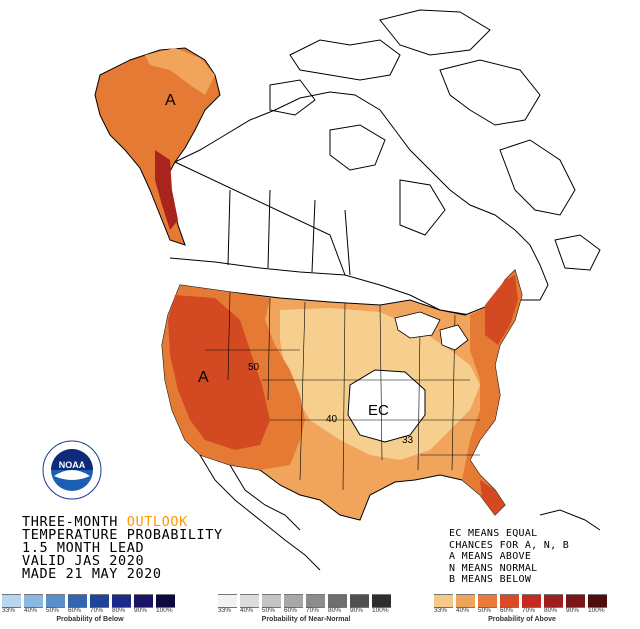 The height and width of the screenshot is (629, 640). What do you see at coordinates (509, 545) in the screenshot?
I see `legend-note: CHANCES FOR A, N, B` at bounding box center [509, 545].